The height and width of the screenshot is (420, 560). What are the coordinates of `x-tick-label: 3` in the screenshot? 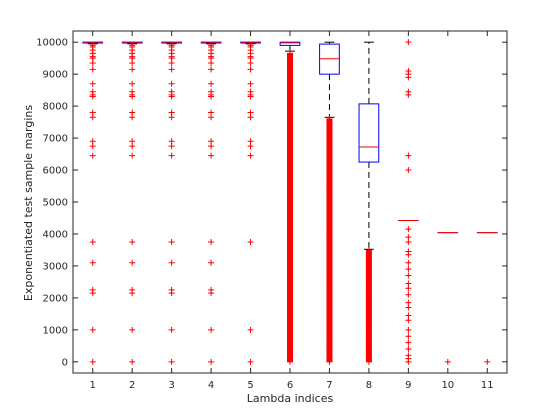 It's located at (171, 385).